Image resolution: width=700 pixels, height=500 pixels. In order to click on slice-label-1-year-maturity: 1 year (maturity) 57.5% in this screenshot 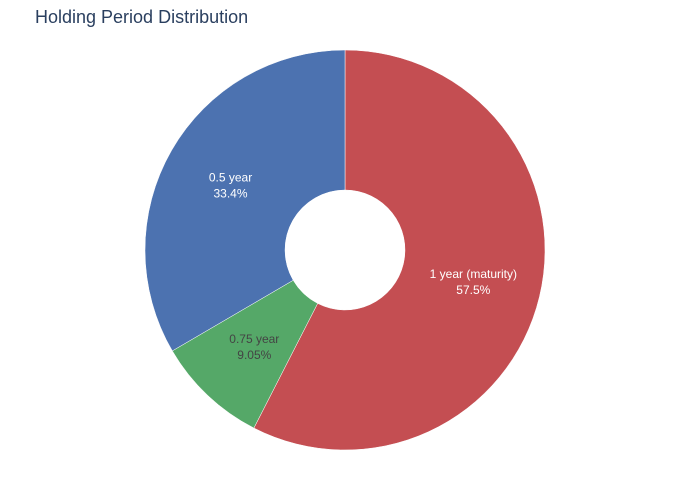, I will do `click(473, 282)`.